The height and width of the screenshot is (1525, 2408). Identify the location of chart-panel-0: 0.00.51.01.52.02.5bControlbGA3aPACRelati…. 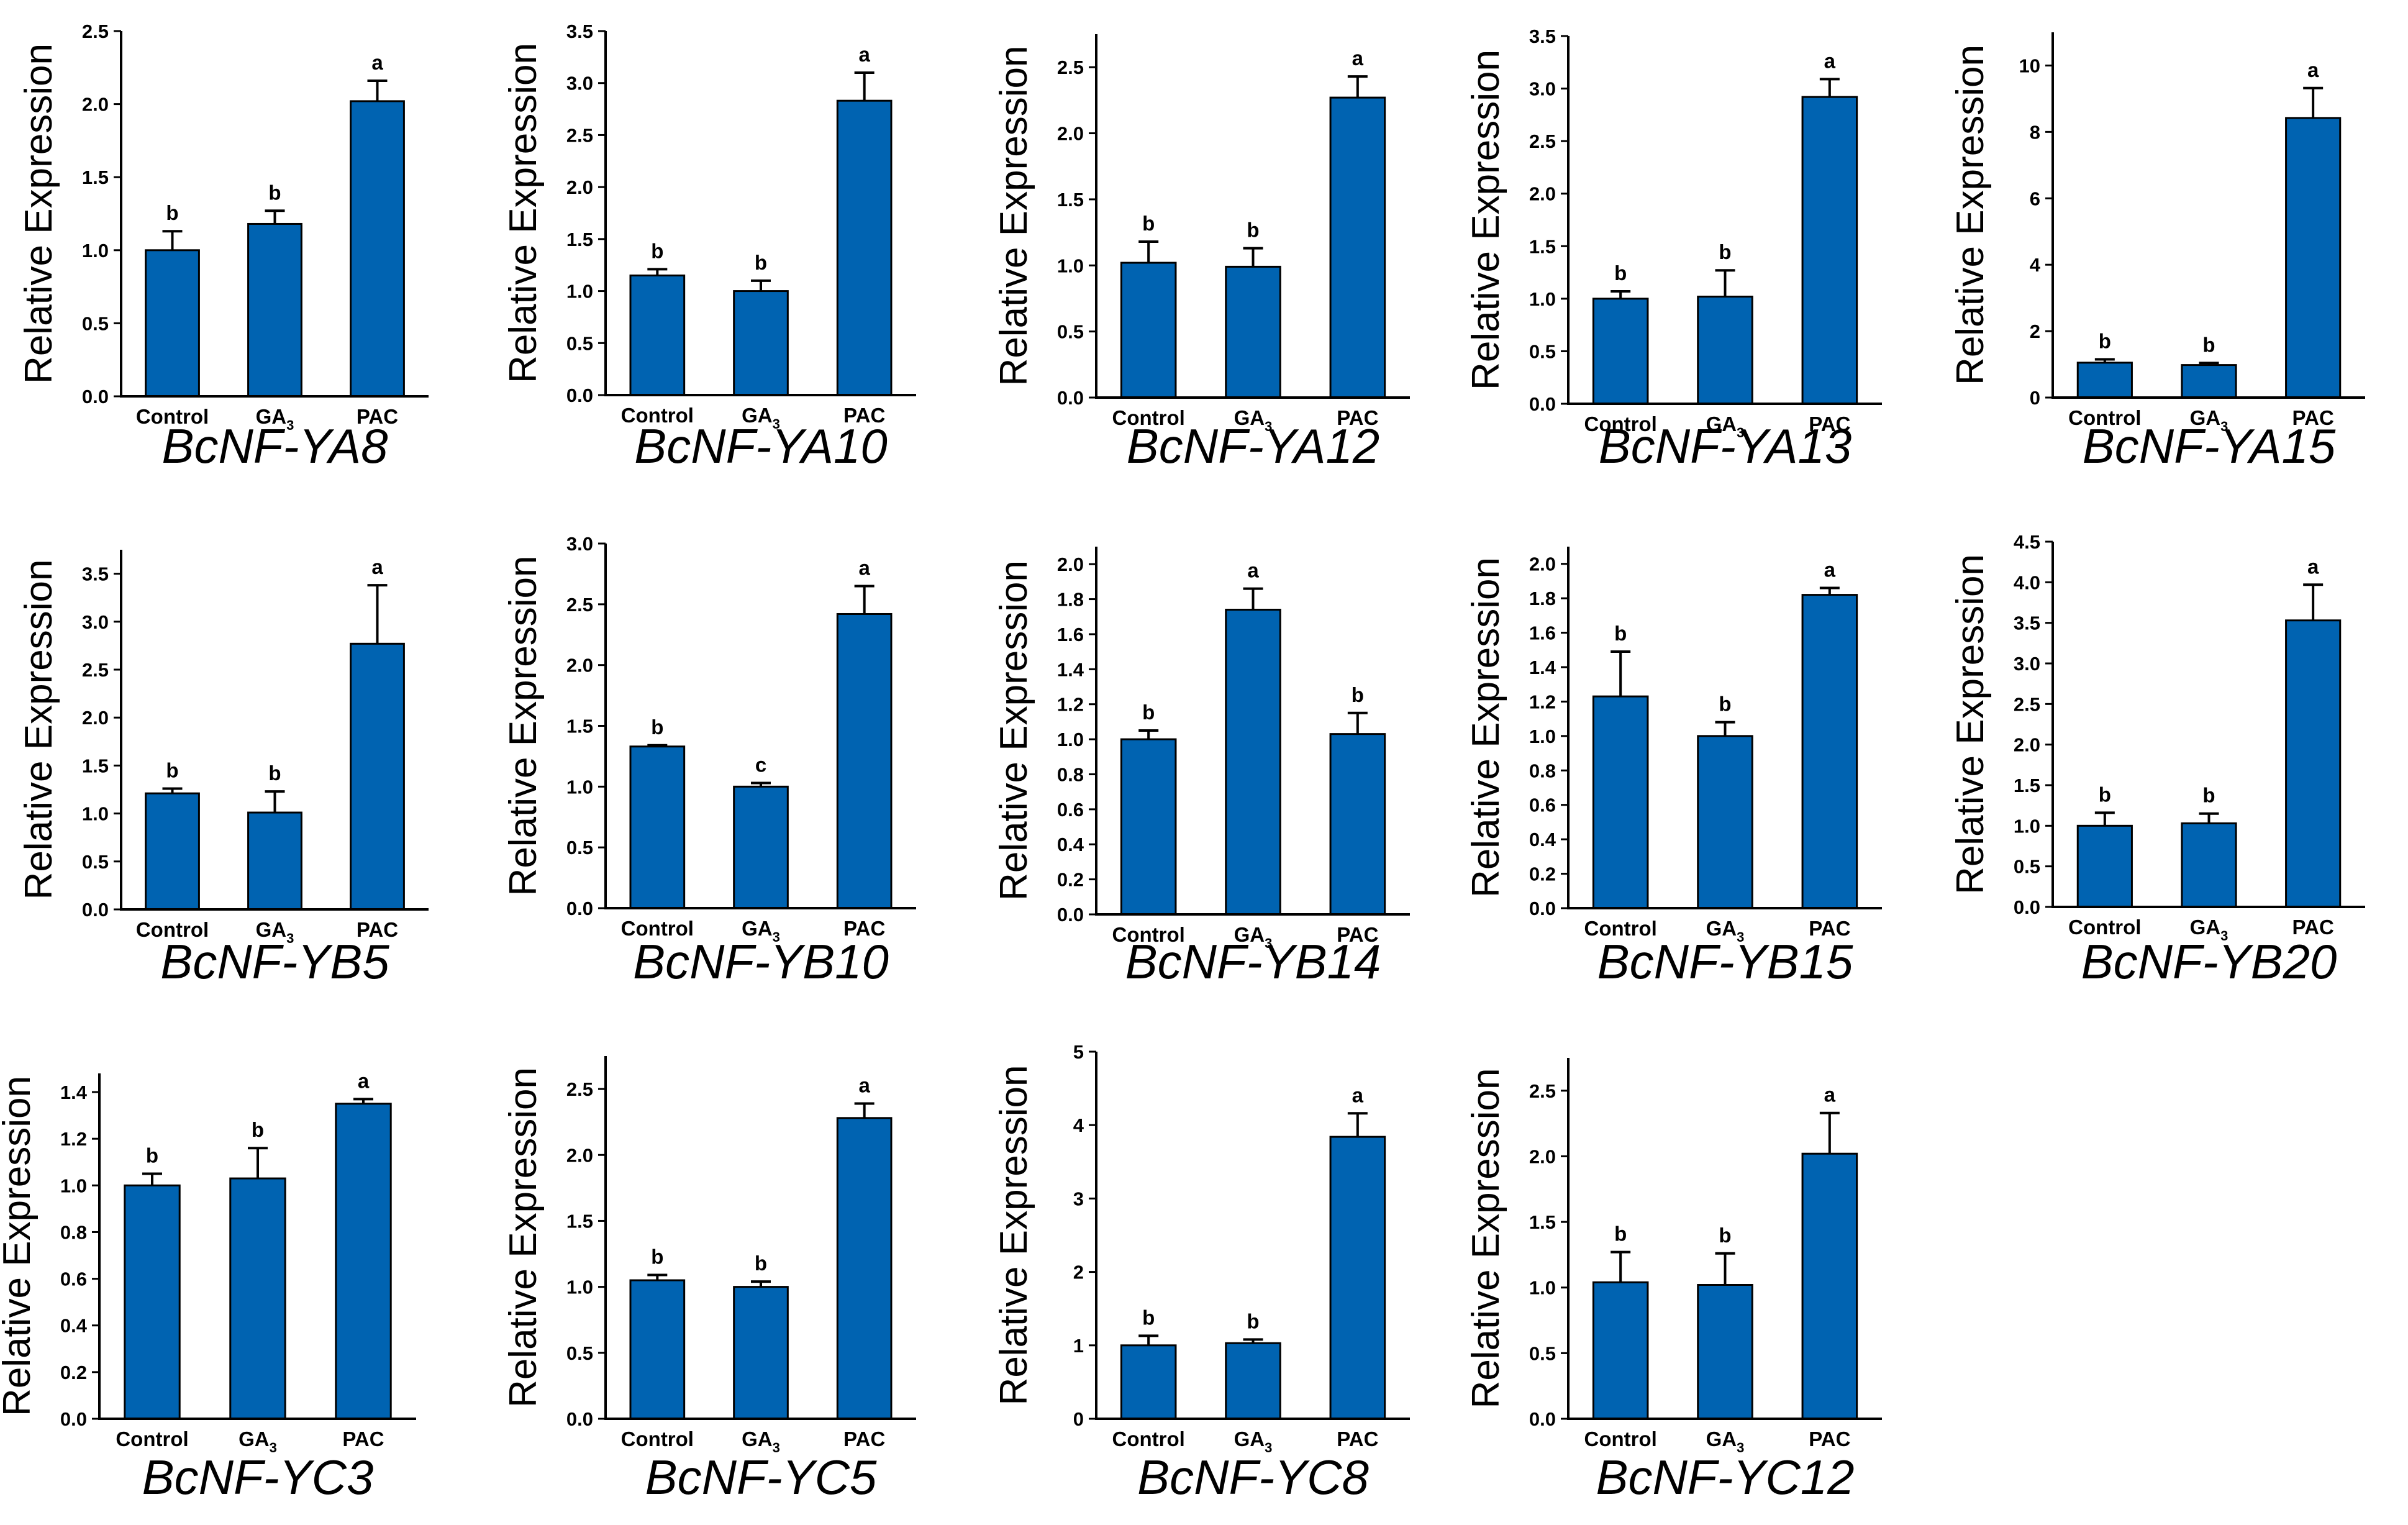
(223, 246).